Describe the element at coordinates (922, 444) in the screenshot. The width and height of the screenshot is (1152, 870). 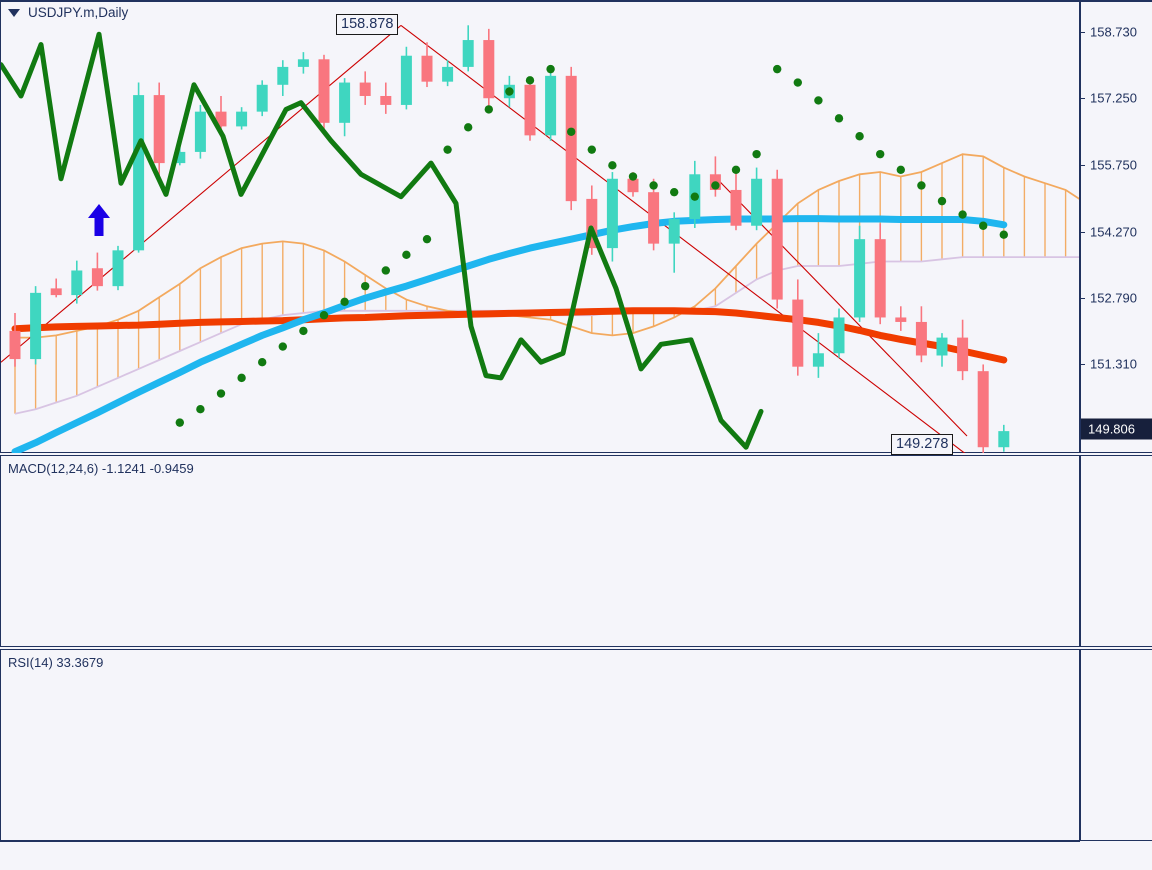
I see `trendline-low-label: 149.278` at that location.